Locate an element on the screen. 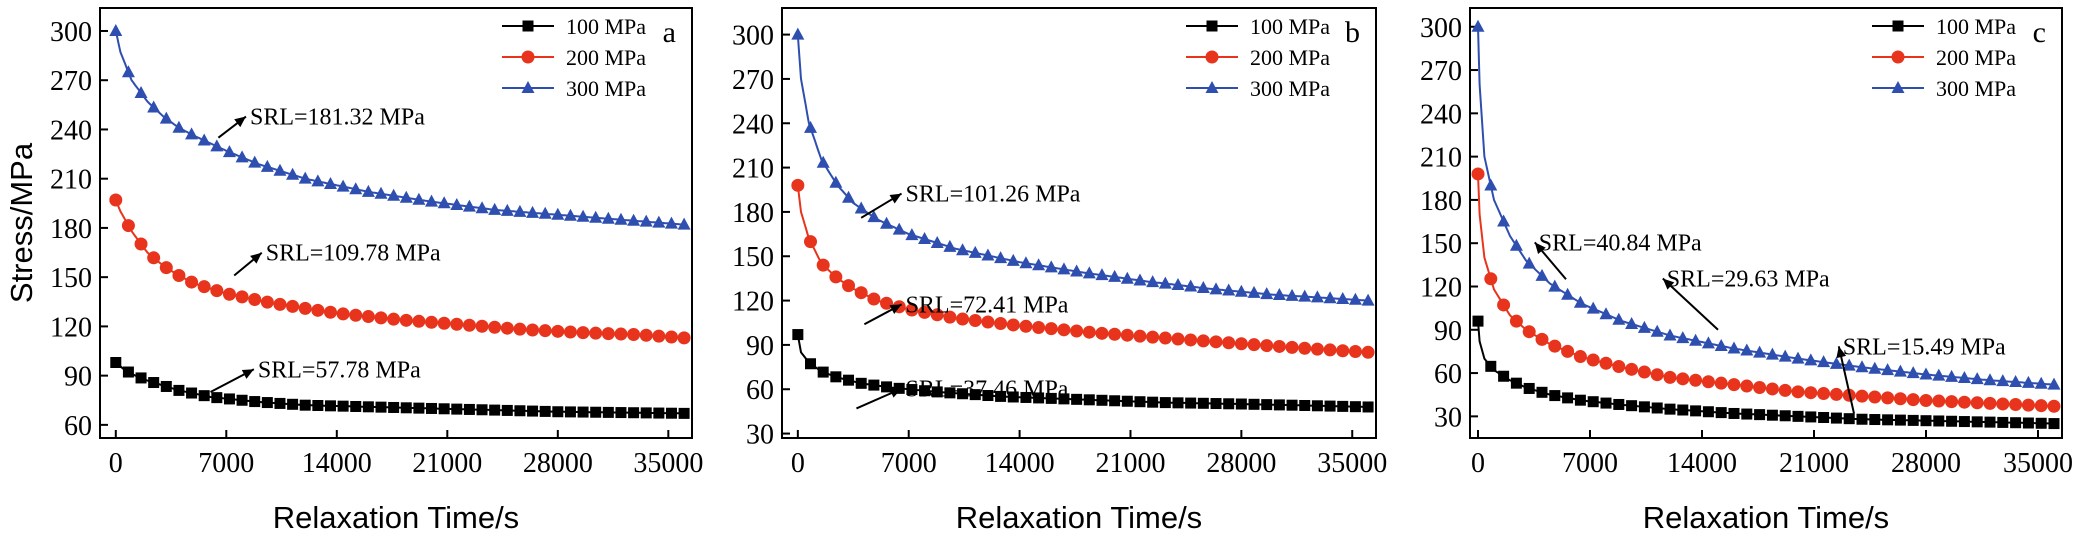 This screenshot has height=544, width=2076. y-tick-label: 120 is located at coordinates (1441, 287).